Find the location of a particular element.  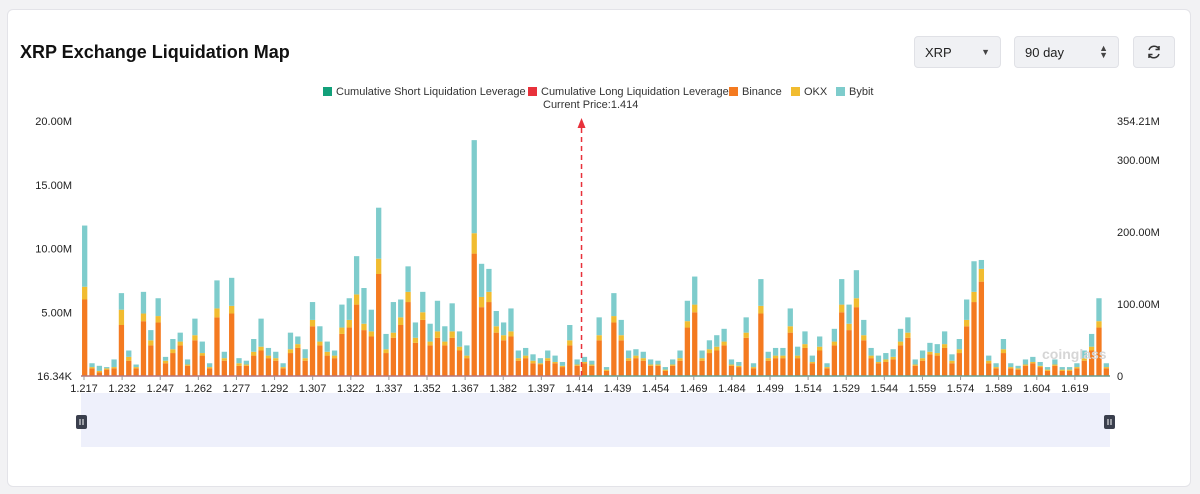

x-axis-tick-label: 1.619 is located at coordinates (1075, 389).